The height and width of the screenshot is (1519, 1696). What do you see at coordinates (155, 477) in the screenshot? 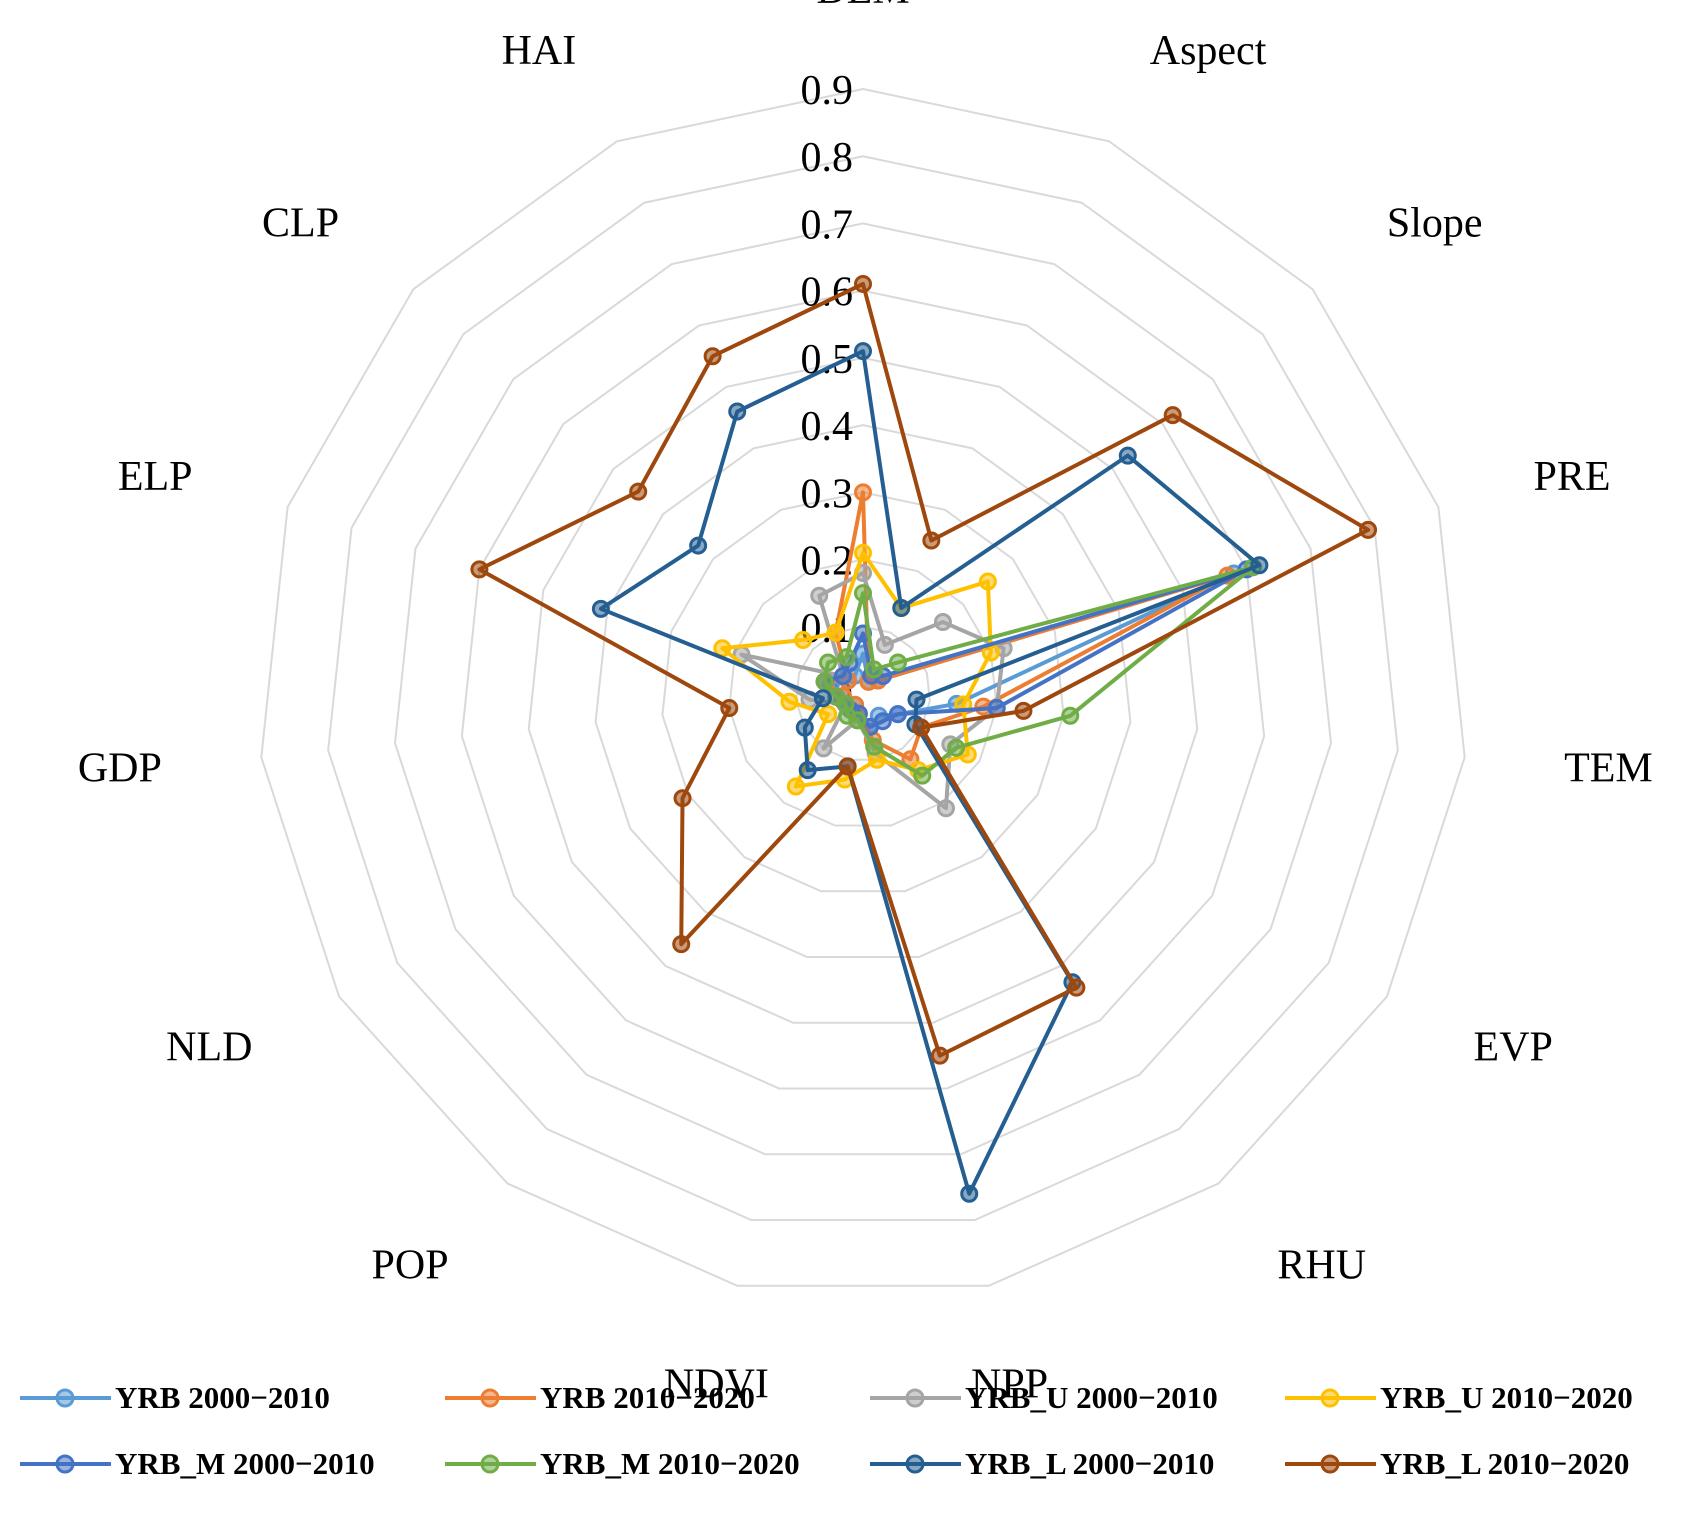
I see `axis-label-elp: ELP` at bounding box center [155, 477].